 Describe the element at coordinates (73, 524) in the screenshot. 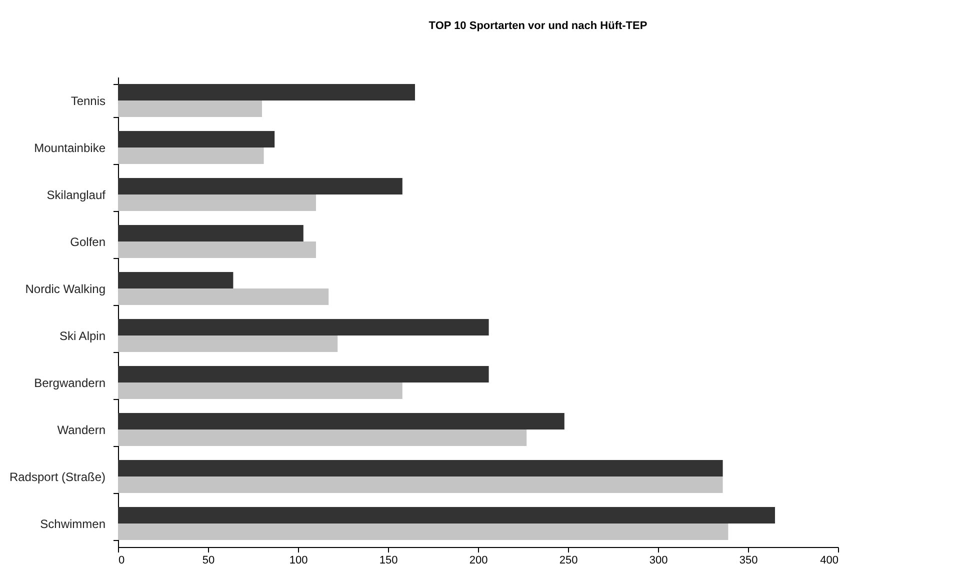

I see `y-tick-label: Schwimmen` at that location.